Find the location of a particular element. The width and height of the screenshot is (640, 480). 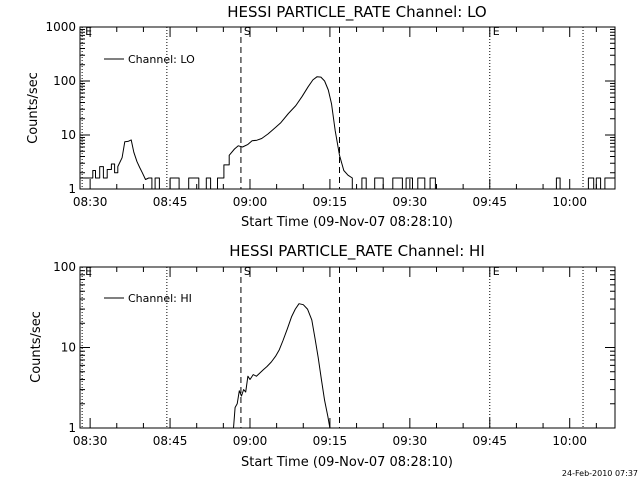

panel-lo-x-tick-label-2: 09:00 is located at coordinates (250, 202).